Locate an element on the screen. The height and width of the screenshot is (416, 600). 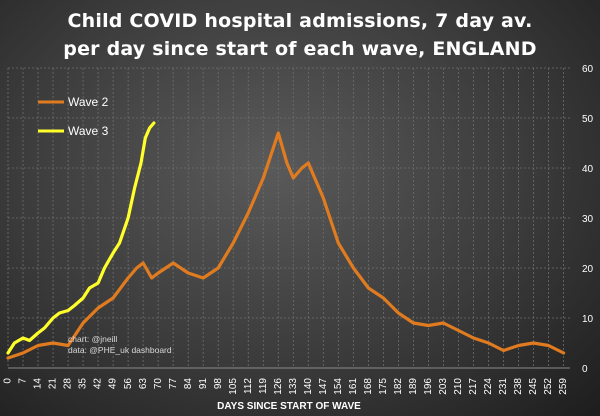
x-tick-label: 112 is located at coordinates (248, 386).